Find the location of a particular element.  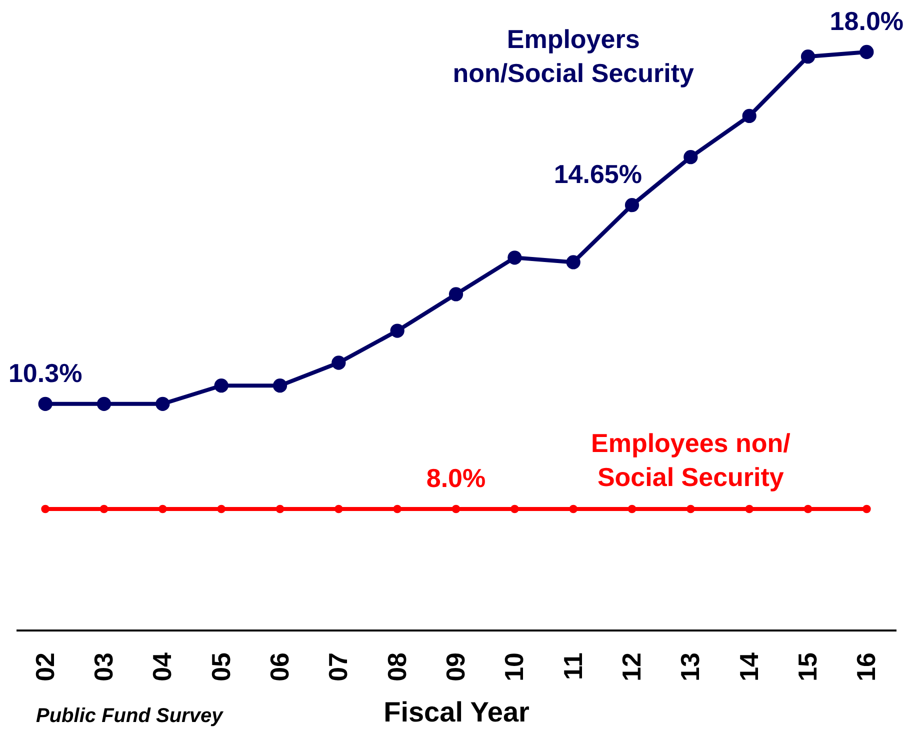

x-tick-label: 16 is located at coordinates (866, 667).